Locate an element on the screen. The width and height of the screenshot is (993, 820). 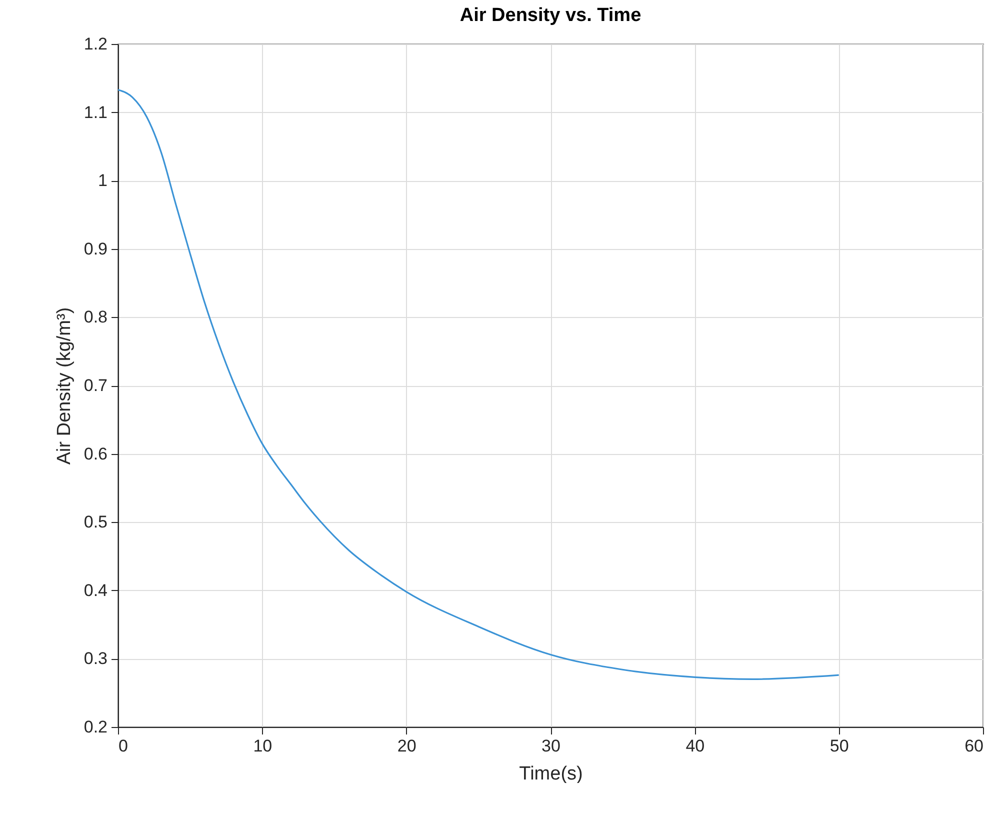
x-tick-label: 20 is located at coordinates (406, 746).